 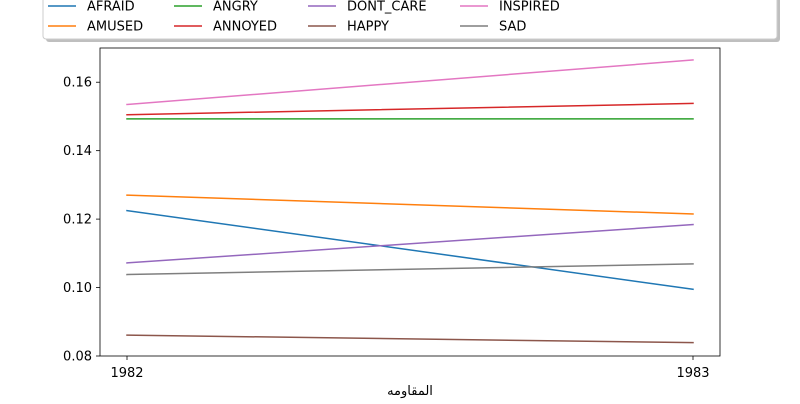 I want to click on series-line-afraid, so click(x=410, y=250).